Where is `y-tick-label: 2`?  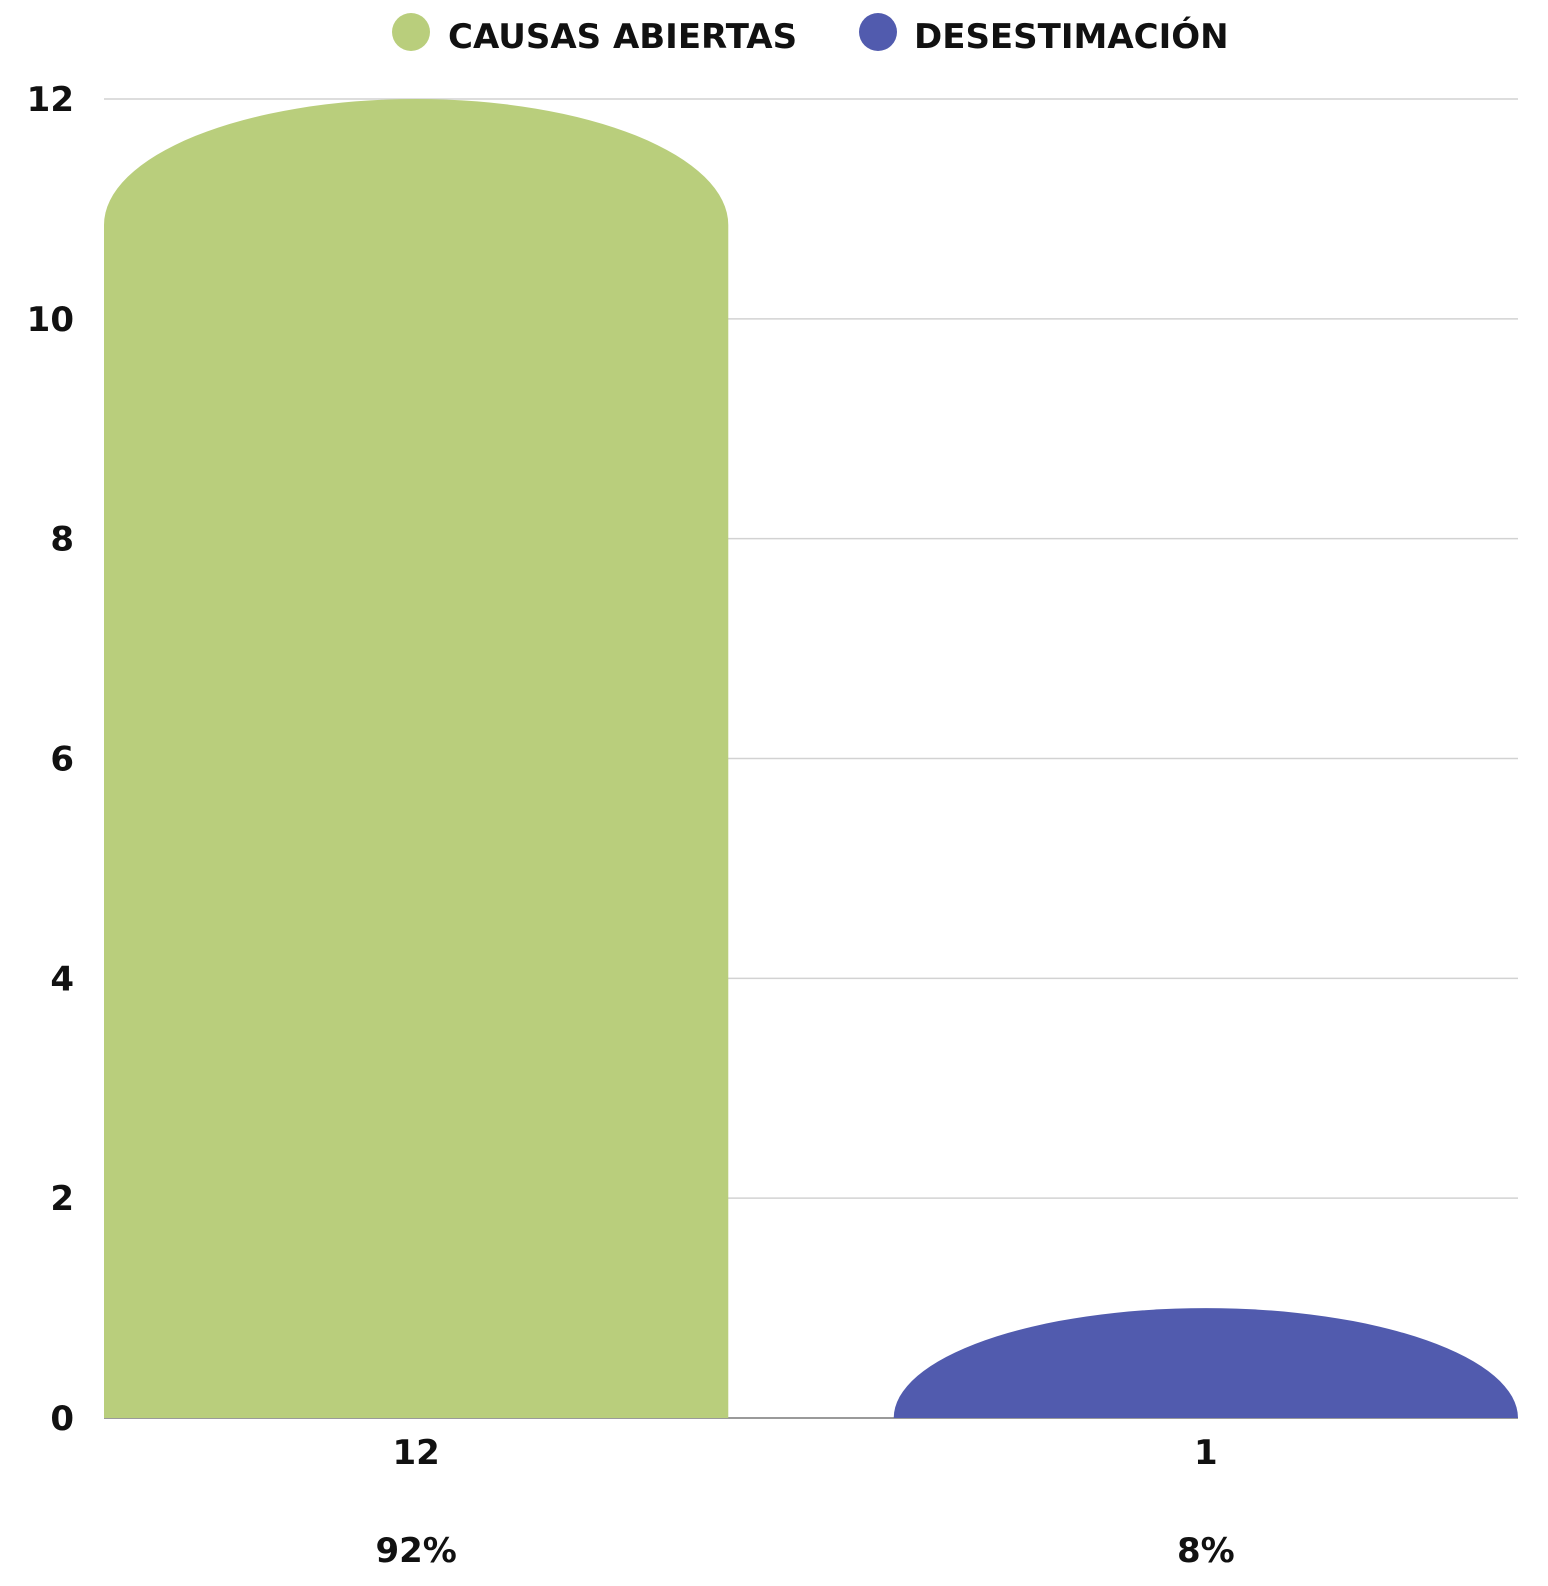 y-tick-label: 2 is located at coordinates (62, 1199).